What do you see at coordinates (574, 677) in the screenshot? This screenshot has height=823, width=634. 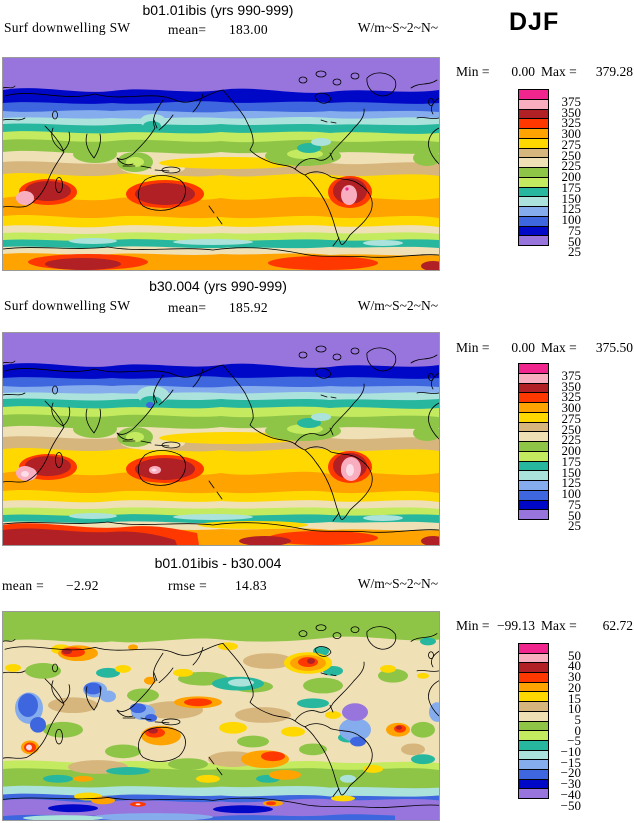 I see `colorbar-tick-label: 30` at bounding box center [574, 677].